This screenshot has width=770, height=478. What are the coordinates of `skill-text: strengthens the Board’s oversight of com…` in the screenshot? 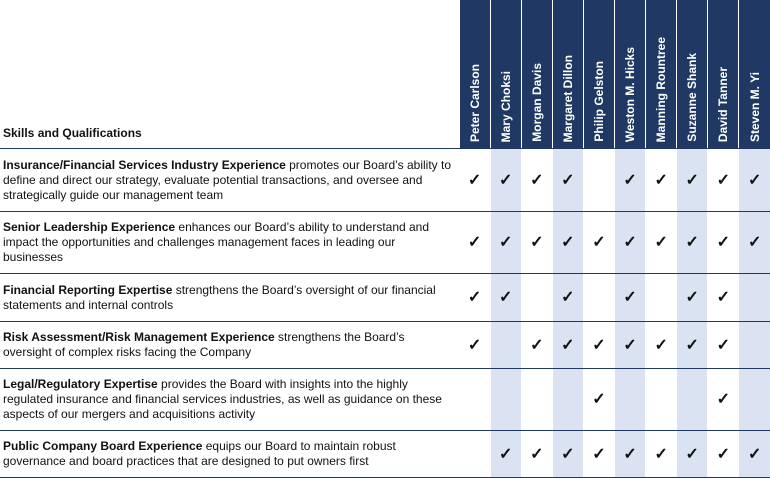 It's located at (204, 344).